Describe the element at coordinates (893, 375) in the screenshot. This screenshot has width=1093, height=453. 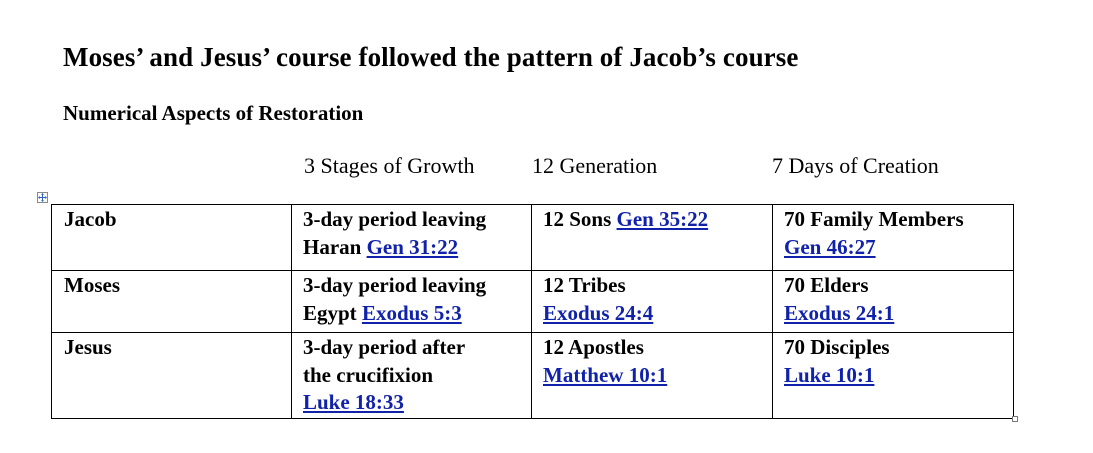
I see `days-cell: 70 Disciples Luke 10:1` at that location.